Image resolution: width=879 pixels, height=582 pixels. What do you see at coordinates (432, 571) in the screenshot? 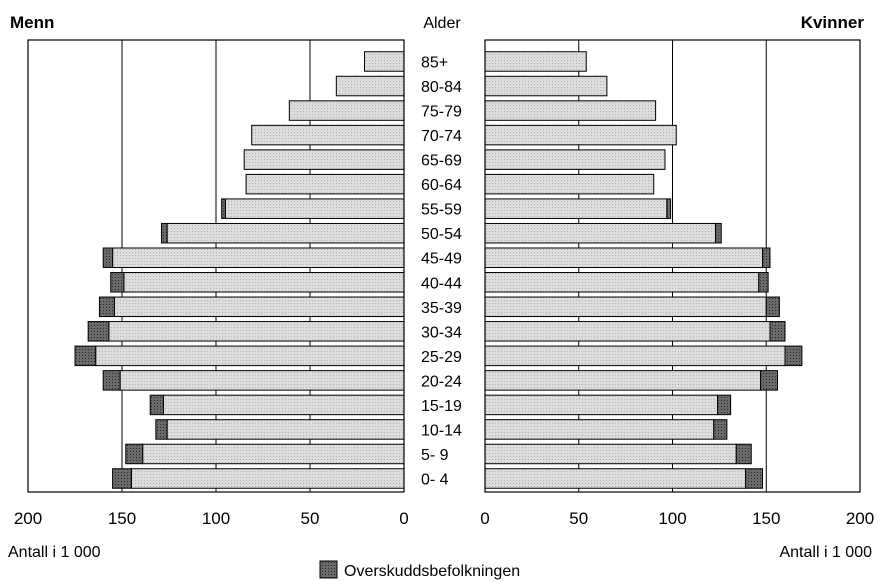
I see `legend-label: Overskuddsbefolkningen` at bounding box center [432, 571].